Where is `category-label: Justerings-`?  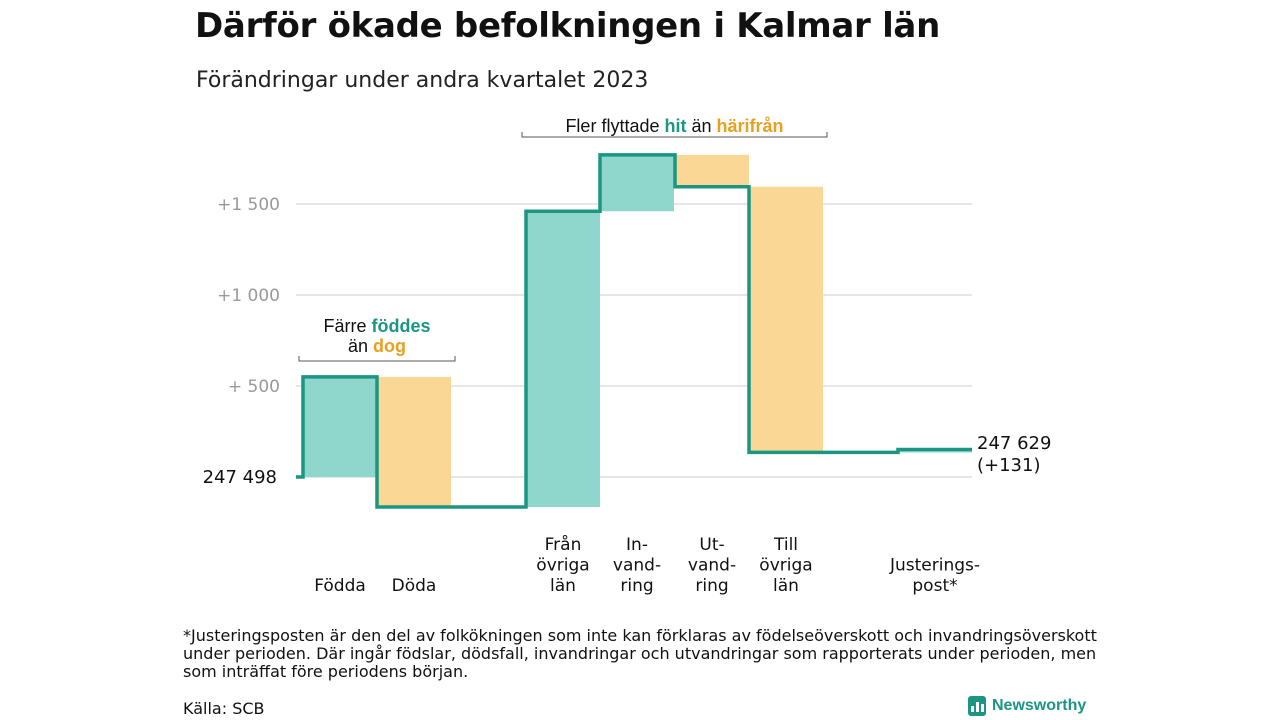 category-label: Justerings- is located at coordinates (934, 566).